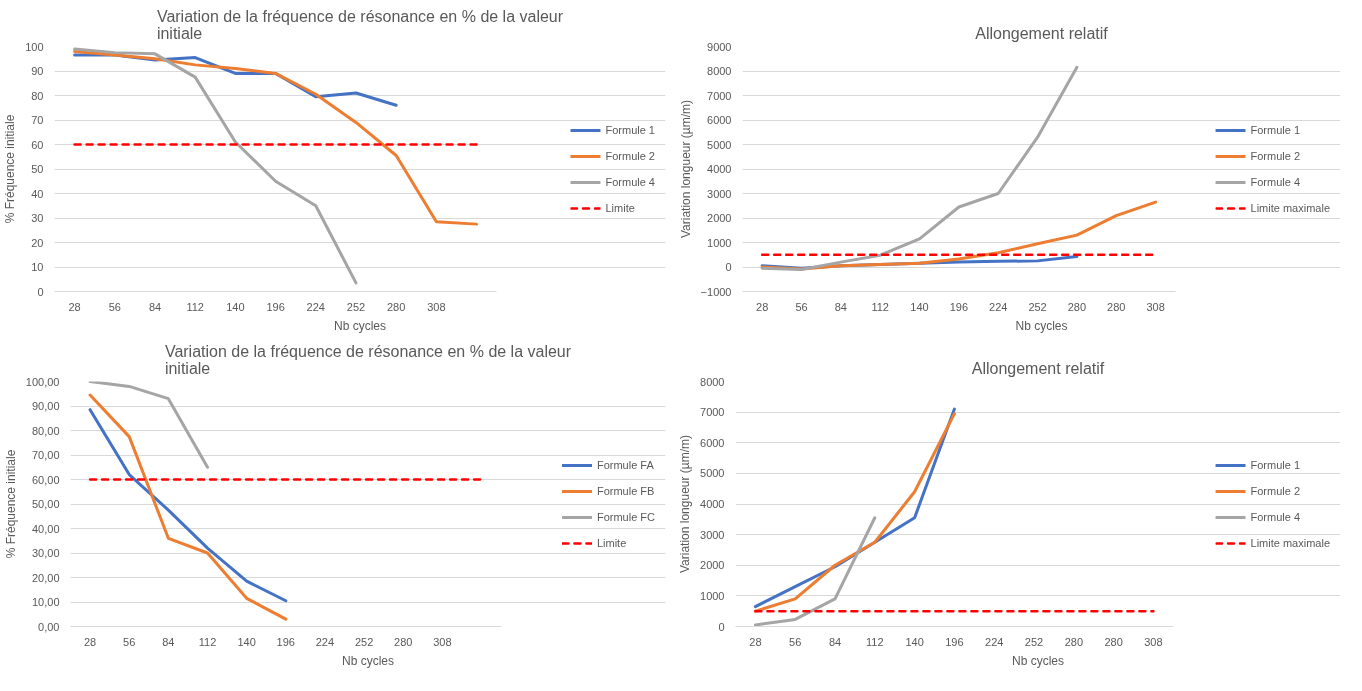 This screenshot has height=691, width=1362. Describe the element at coordinates (712, 442) in the screenshot. I see `y-tick-label: 6000` at that location.